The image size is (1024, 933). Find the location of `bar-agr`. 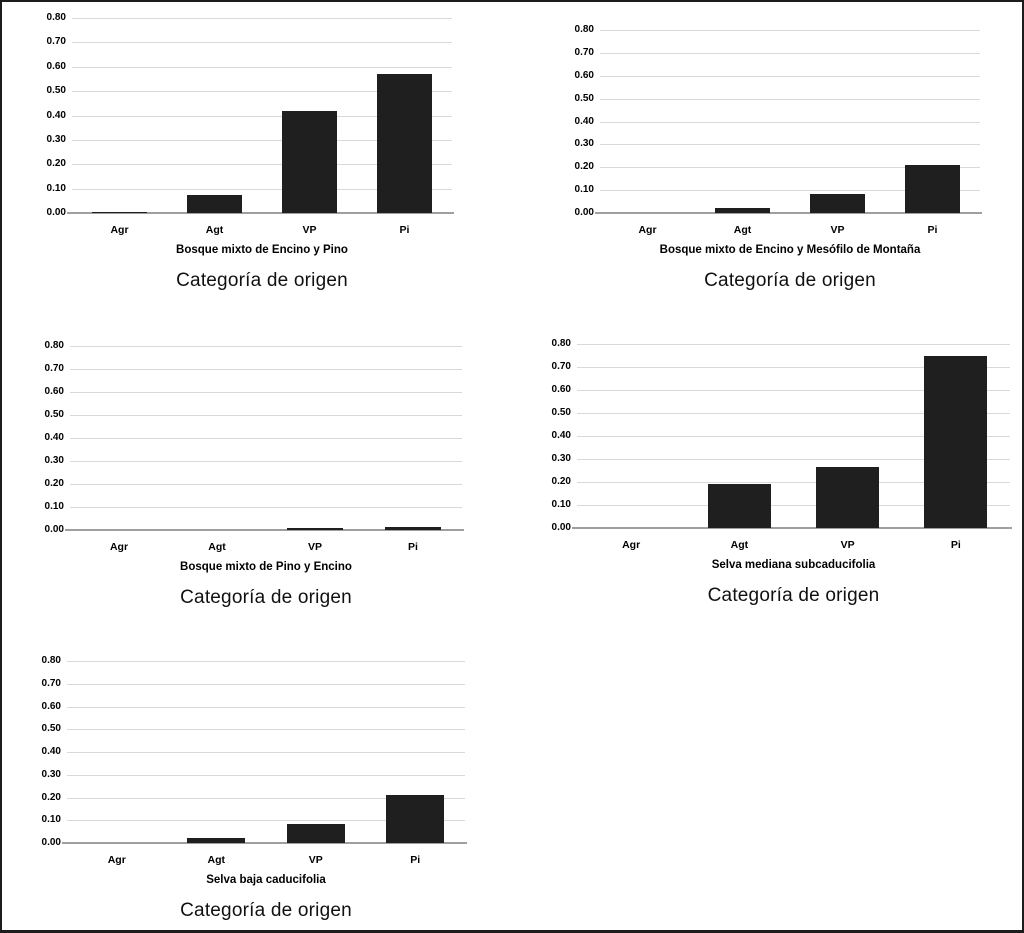

bar-agr is located at coordinates (119, 212).